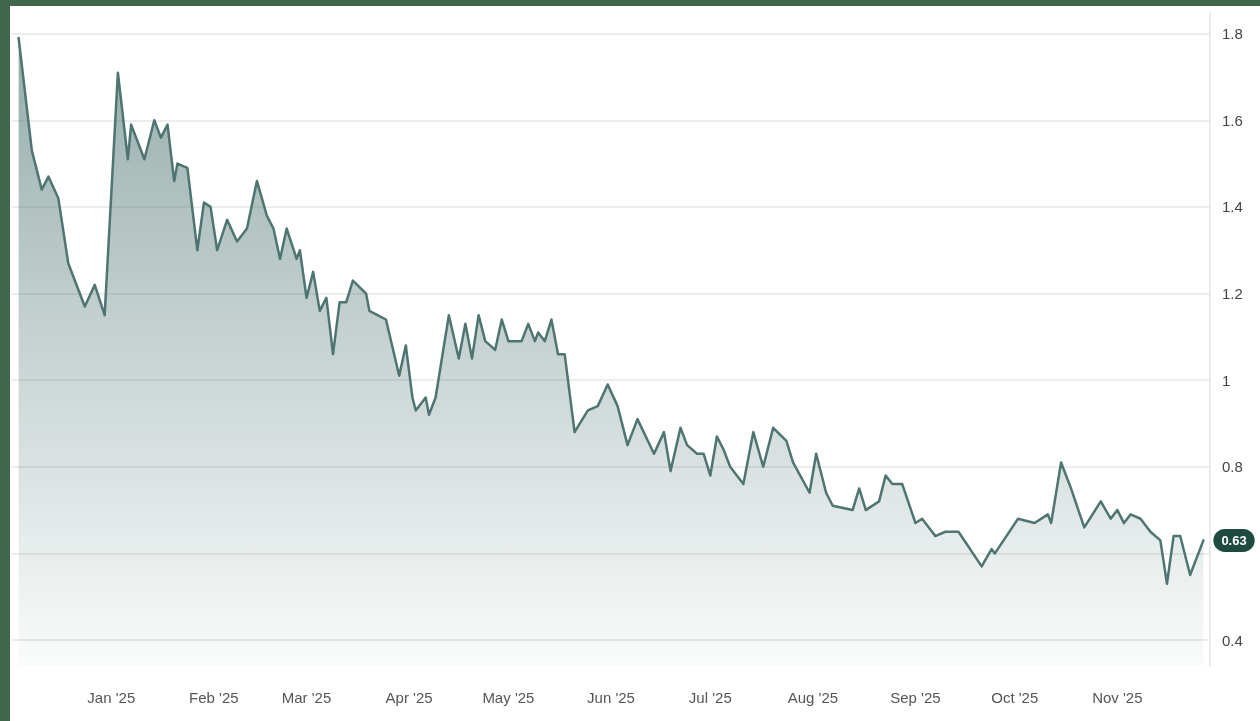 The height and width of the screenshot is (721, 1260). I want to click on y-tick-label: 1, so click(1226, 380).